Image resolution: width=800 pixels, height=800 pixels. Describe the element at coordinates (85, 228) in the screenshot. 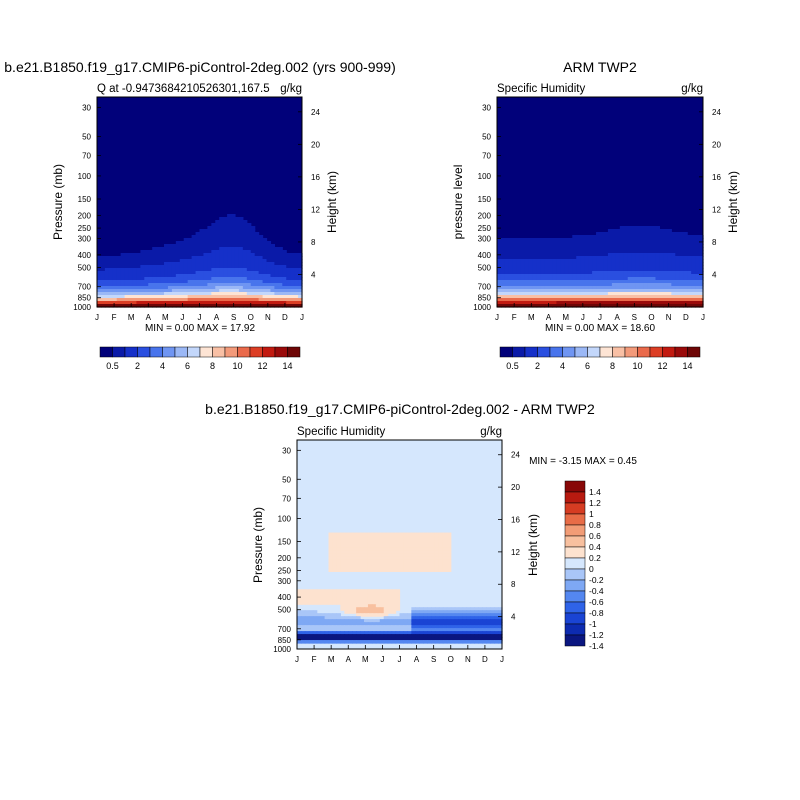

I see `model-y-tick-label: 250` at that location.